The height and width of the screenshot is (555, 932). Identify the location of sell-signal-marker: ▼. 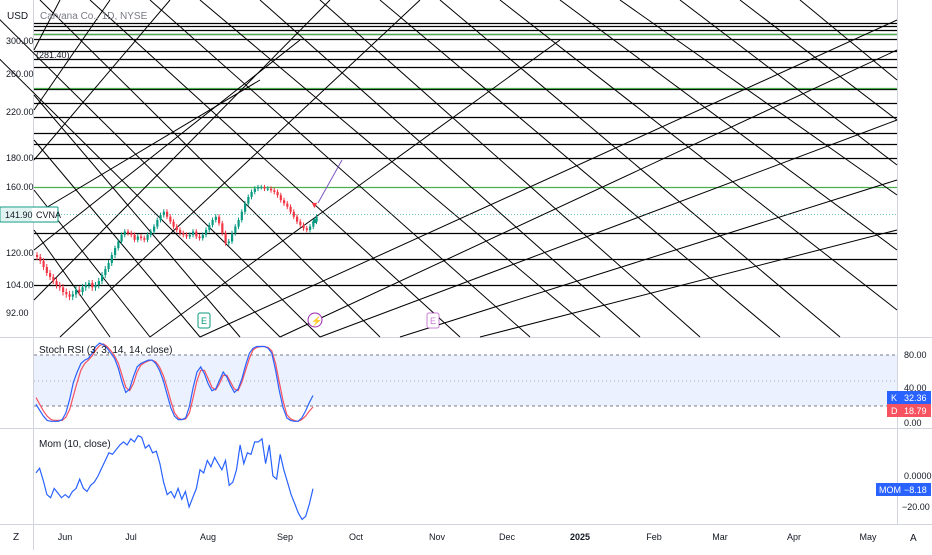
(314, 205).